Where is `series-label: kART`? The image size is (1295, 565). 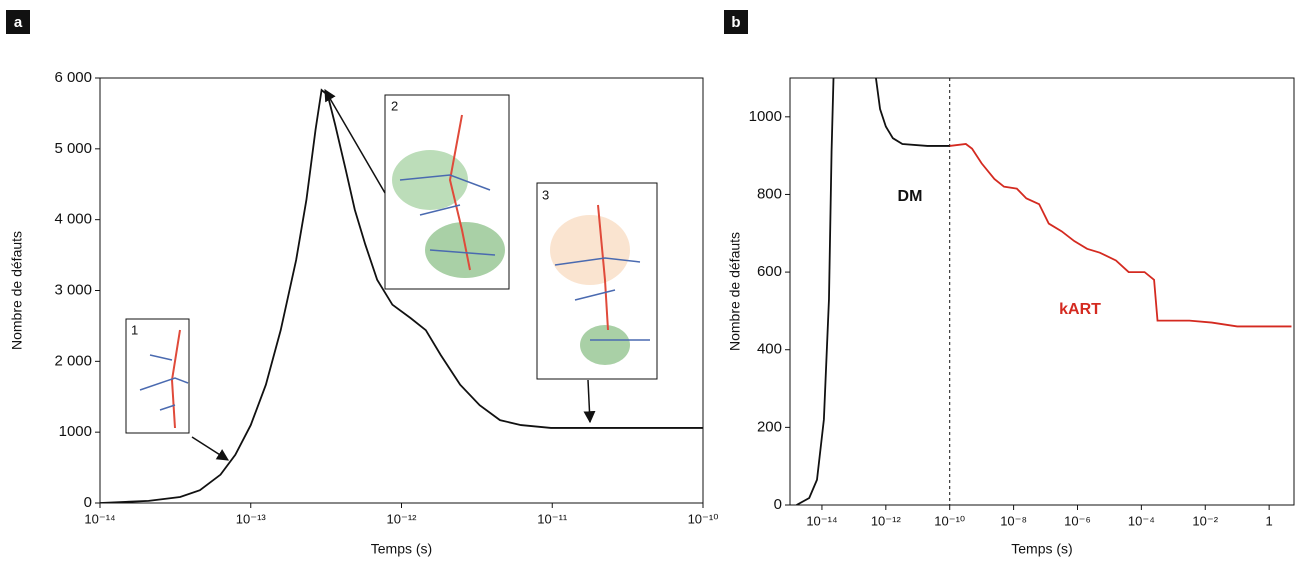
series-label: kART is located at coordinates (1080, 309).